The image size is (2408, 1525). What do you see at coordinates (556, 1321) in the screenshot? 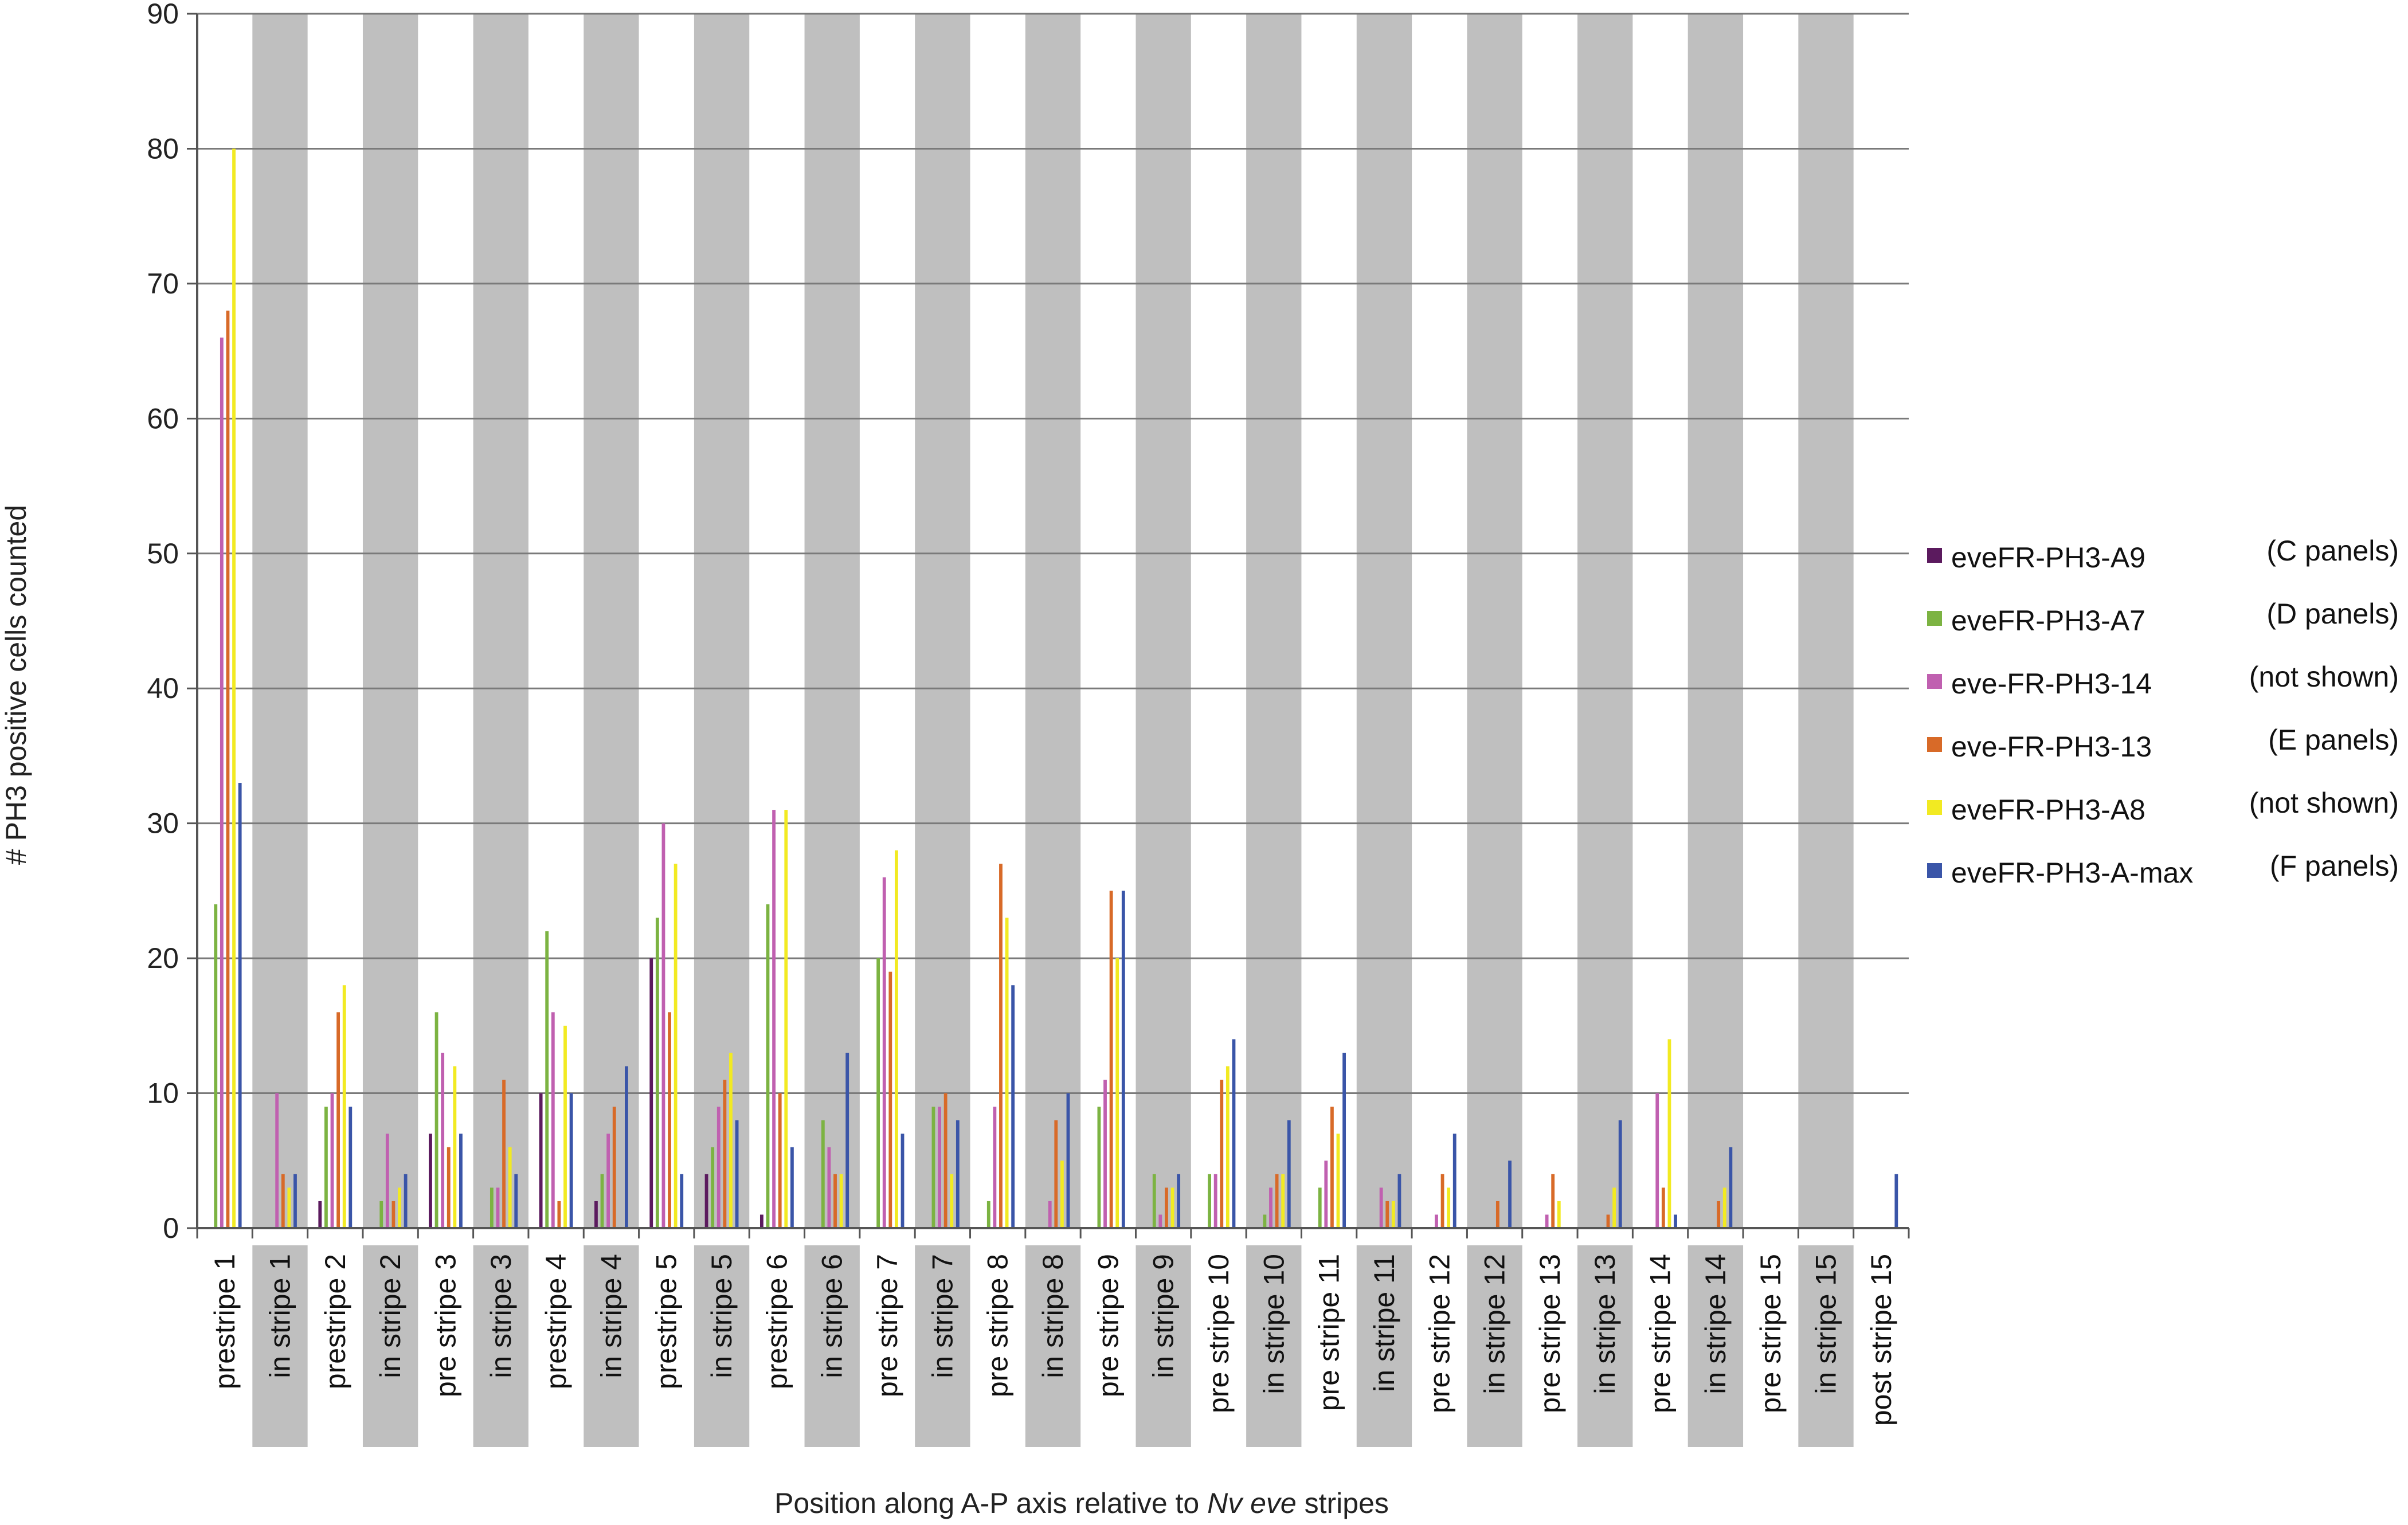
I see `x-tick-label: prestripe 4` at bounding box center [556, 1321].